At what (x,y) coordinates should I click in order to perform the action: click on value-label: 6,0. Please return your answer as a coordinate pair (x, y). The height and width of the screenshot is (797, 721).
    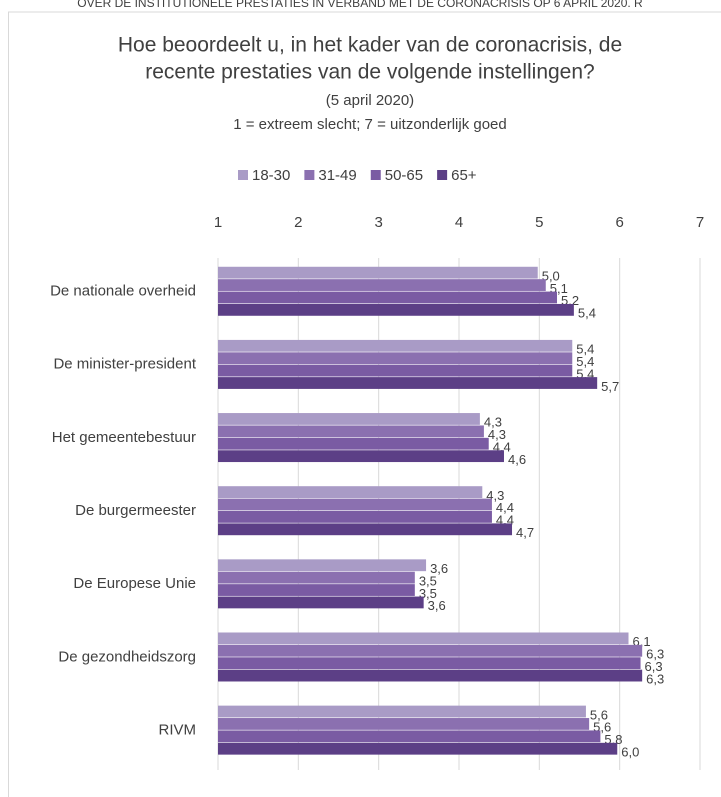
    Looking at the image, I should click on (630, 751).